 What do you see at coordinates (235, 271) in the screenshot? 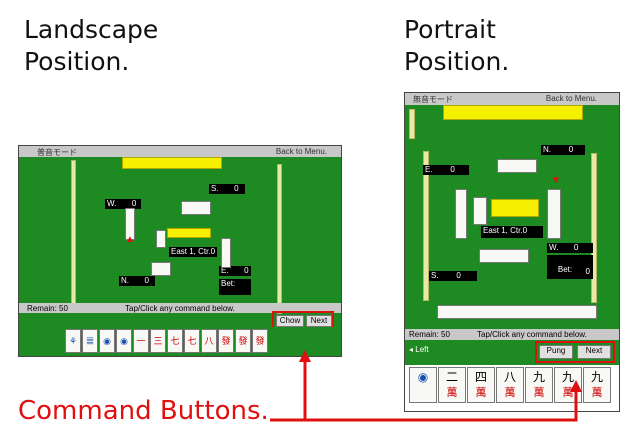
I see `landscape-label-e: E. 0` at bounding box center [235, 271].